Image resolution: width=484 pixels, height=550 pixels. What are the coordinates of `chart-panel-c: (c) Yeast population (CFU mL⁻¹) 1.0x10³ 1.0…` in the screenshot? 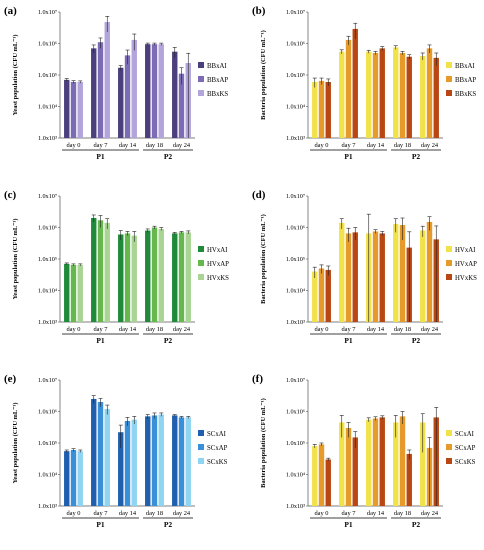 It's located at (116, 267).